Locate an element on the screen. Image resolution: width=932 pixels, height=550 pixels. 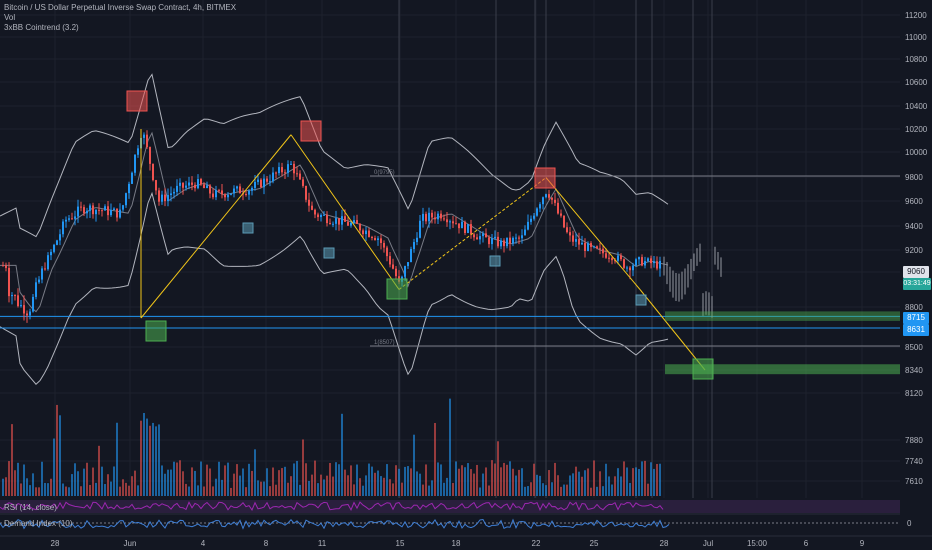
time-axis: 28 Jun 4 8 11 15 18 22 25 28 Jul 15:00 6 9 is located at coordinates (466, 541).